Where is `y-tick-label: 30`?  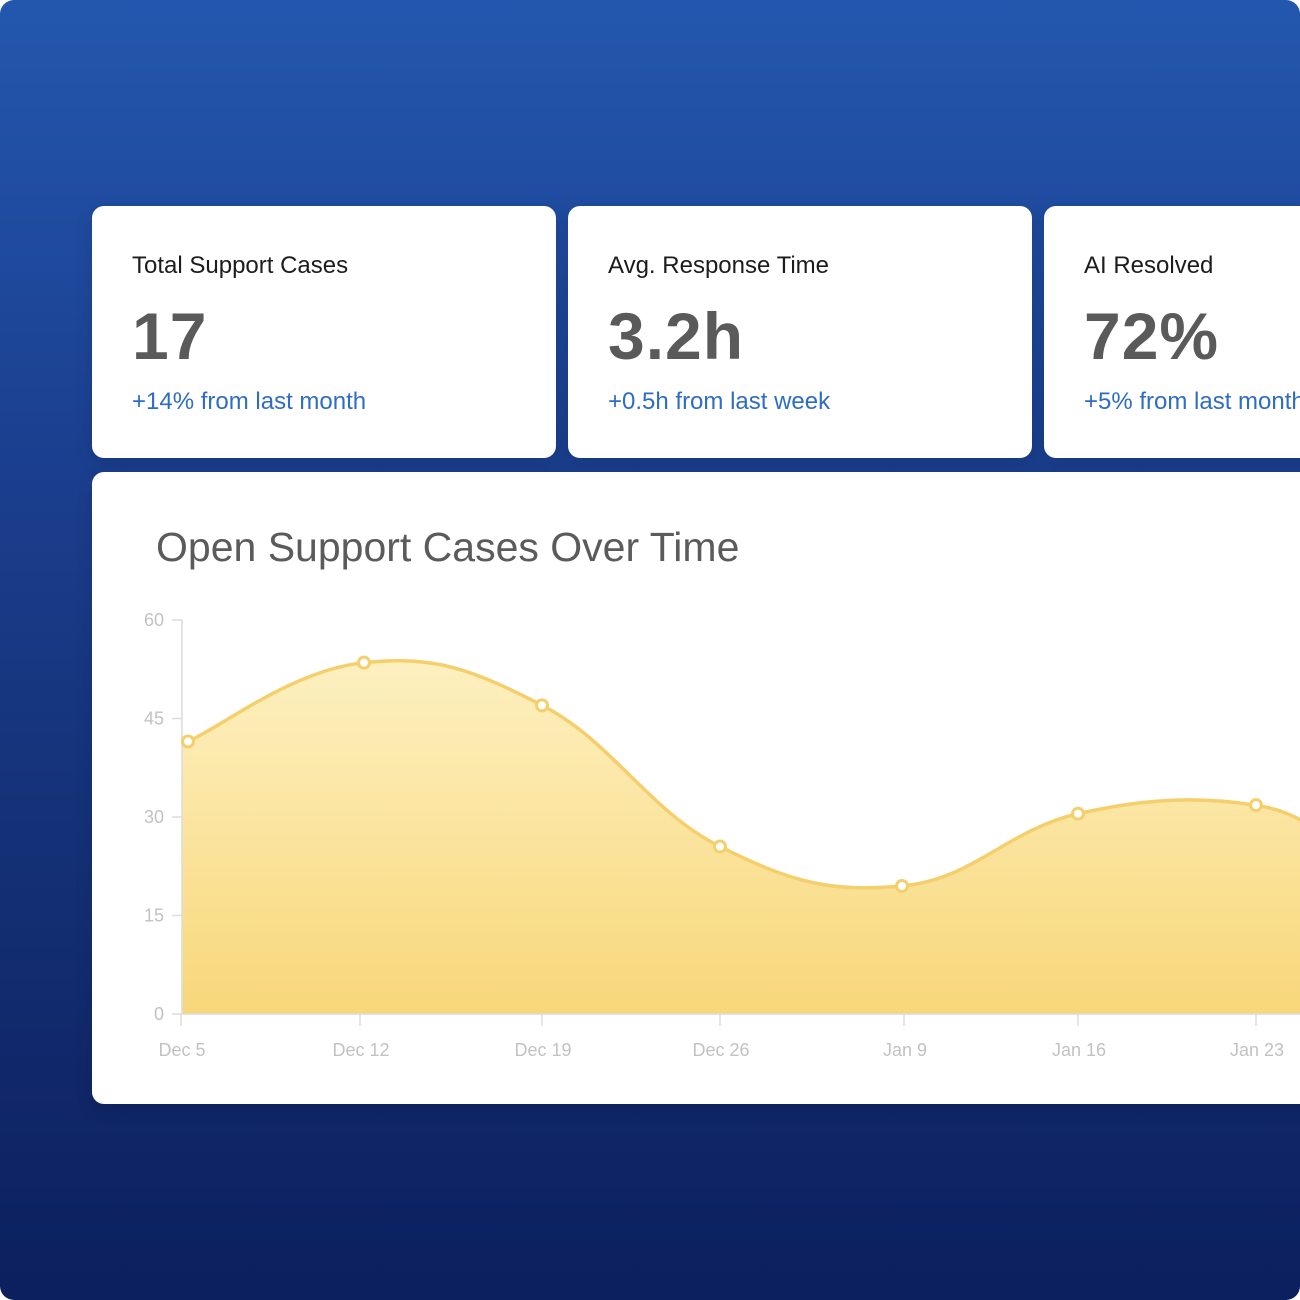
y-tick-label: 30 is located at coordinates (154, 817).